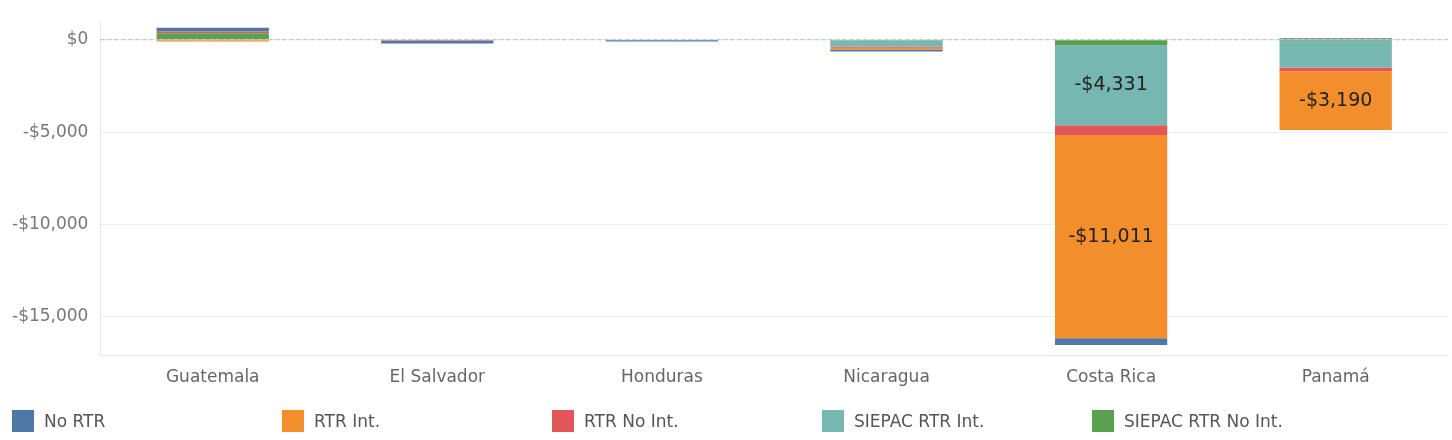 This screenshot has height=440, width=1452. I want to click on x-tick-label: Panamá, so click(1335, 376).